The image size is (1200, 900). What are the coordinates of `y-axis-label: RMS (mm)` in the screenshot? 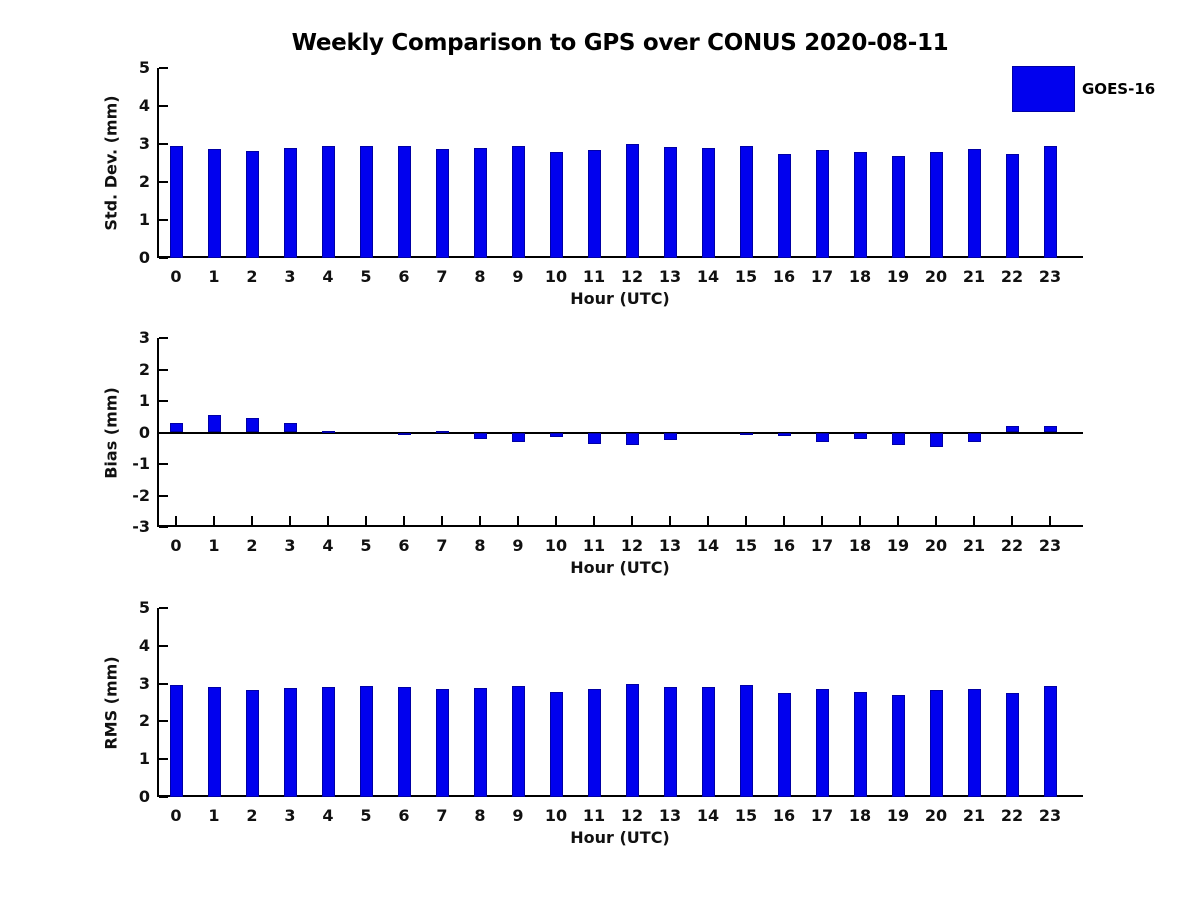 It's located at (111, 702).